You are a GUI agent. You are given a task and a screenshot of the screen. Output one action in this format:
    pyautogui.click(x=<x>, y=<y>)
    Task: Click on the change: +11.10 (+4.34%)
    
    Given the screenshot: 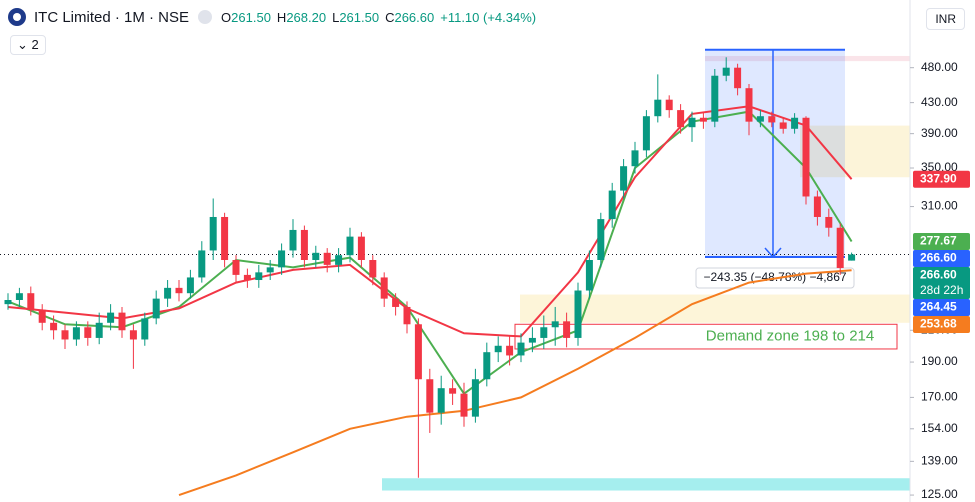 What is the action you would take?
    pyautogui.click(x=488, y=17)
    